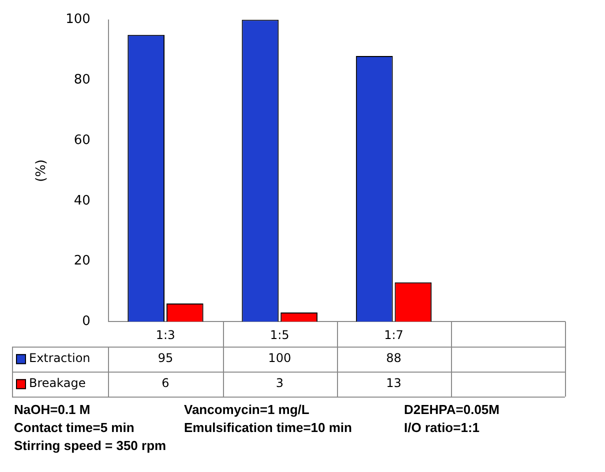  Describe the element at coordinates (394, 335) in the screenshot. I see `x-tick-label: 1:7` at that location.